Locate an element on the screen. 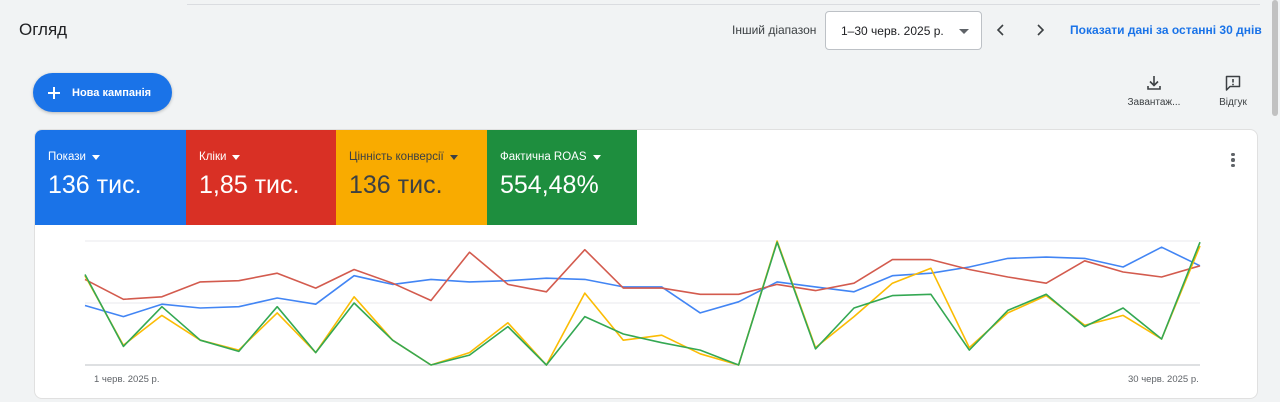 The width and height of the screenshot is (1280, 402). metric-label: Фактична ROAS is located at coordinates (543, 157).